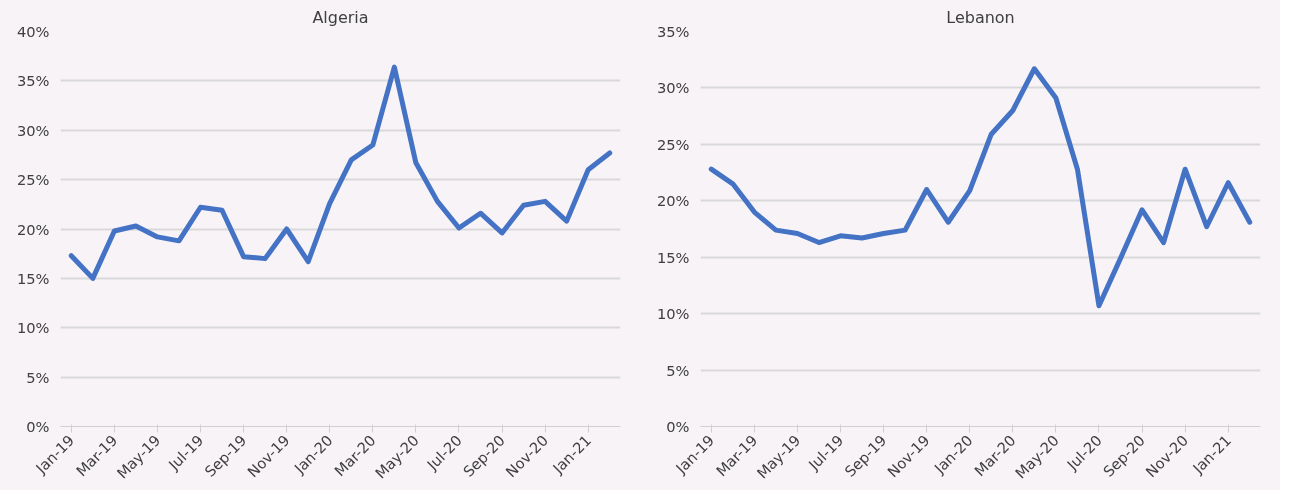 This screenshot has width=1293, height=494. Describe the element at coordinates (33, 31) in the screenshot. I see `y-tick-label: 40%` at that location.